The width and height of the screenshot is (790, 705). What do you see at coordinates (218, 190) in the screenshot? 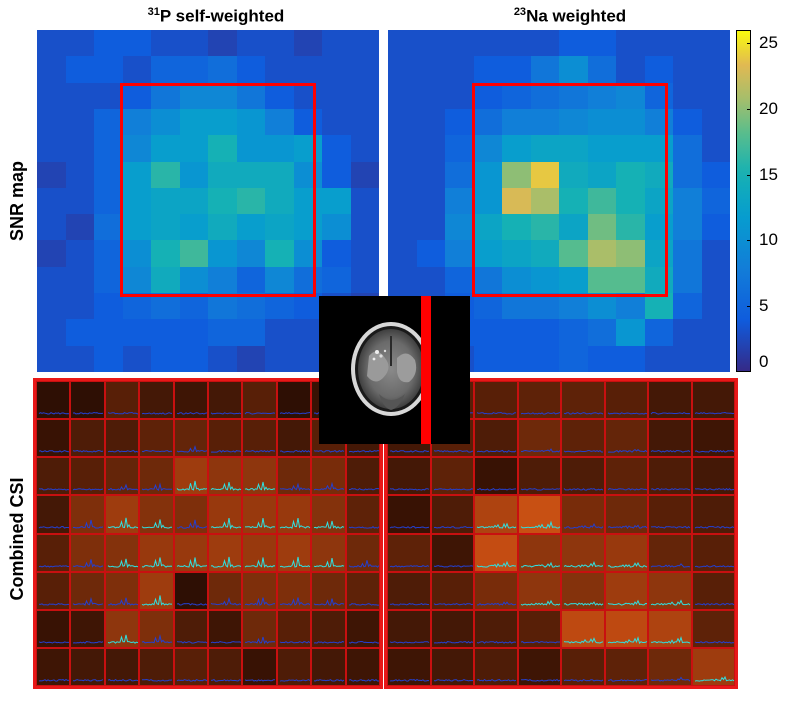
I see `p31-roi-box` at bounding box center [218, 190].